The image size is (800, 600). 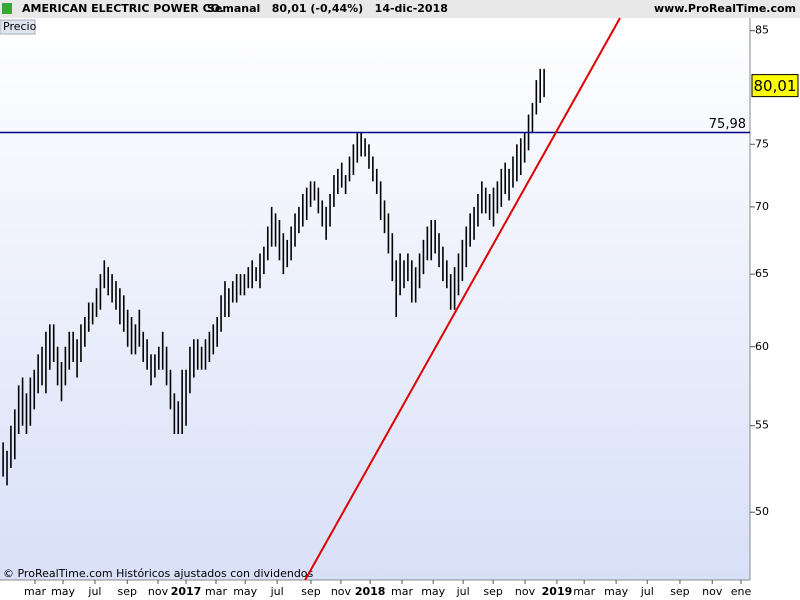 I want to click on icon, so click(x=7, y=8).